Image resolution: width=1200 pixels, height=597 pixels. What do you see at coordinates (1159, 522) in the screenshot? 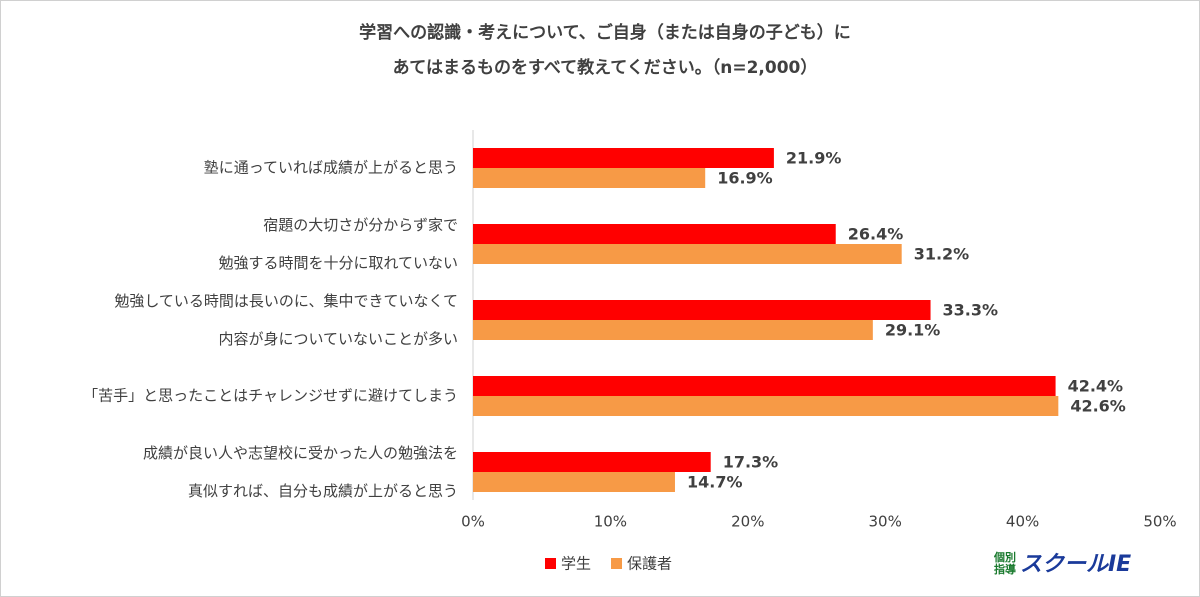
I see `x-tick-label: 50%` at bounding box center [1159, 522].